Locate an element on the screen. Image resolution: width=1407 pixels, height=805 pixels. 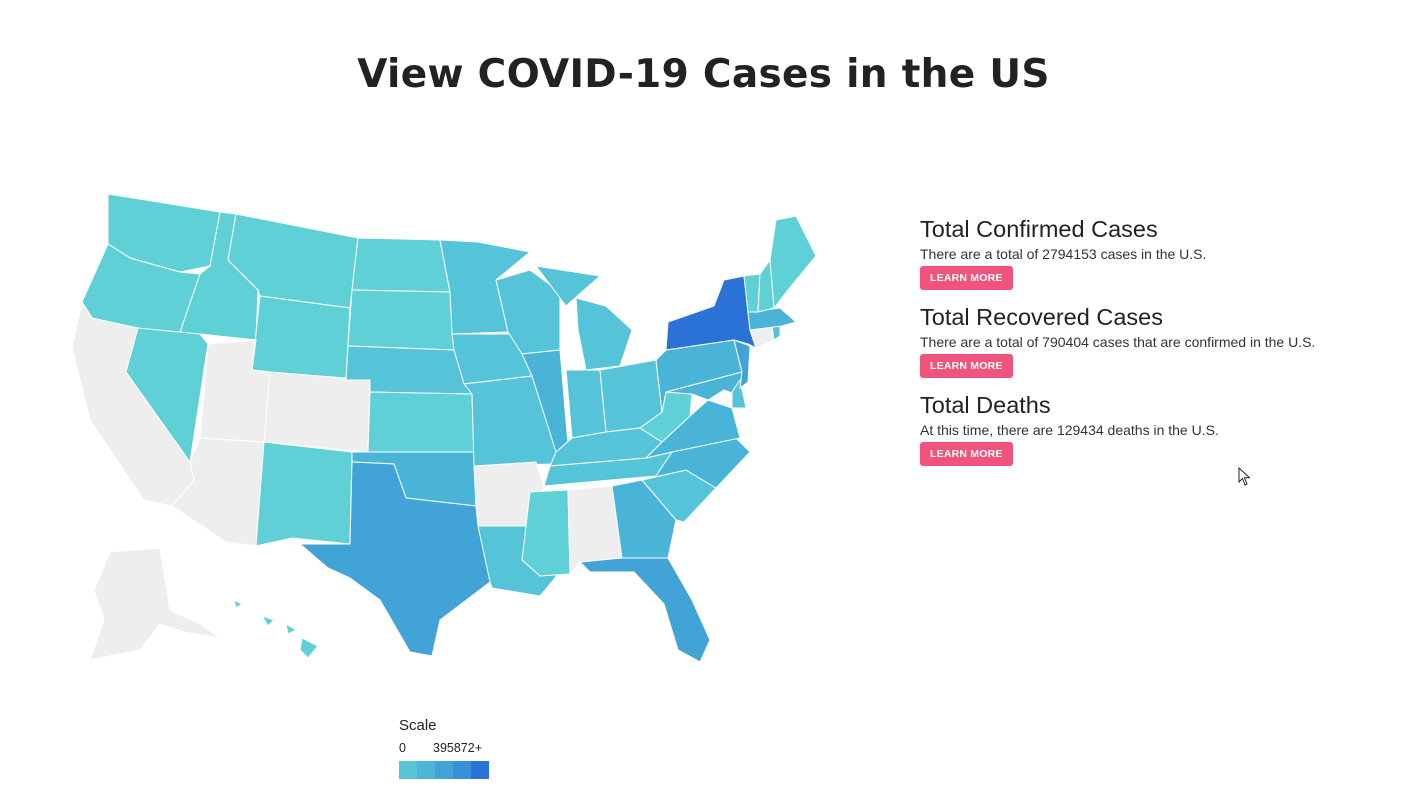
state-nd is located at coordinates (401, 265).